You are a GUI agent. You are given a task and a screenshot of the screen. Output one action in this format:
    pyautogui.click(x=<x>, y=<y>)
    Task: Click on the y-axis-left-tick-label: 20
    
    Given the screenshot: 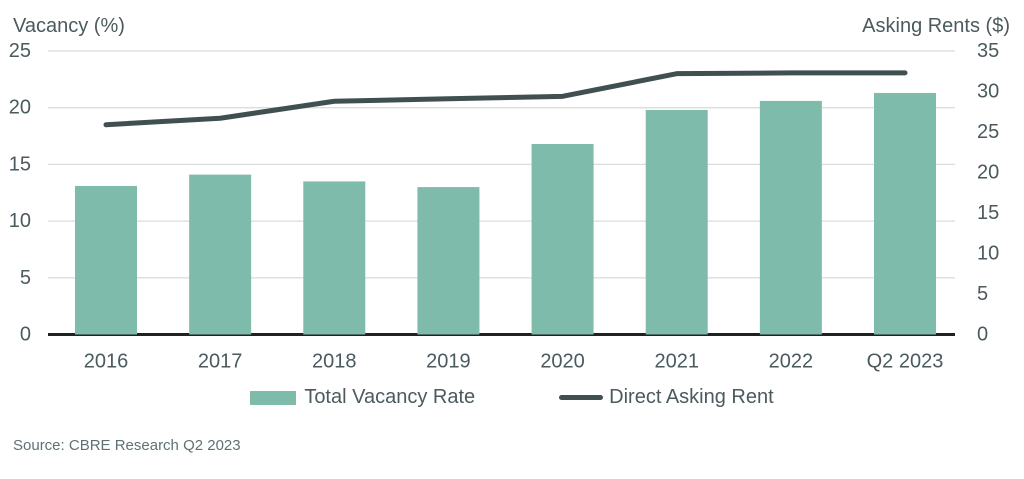 What is the action you would take?
    pyautogui.click(x=20, y=108)
    